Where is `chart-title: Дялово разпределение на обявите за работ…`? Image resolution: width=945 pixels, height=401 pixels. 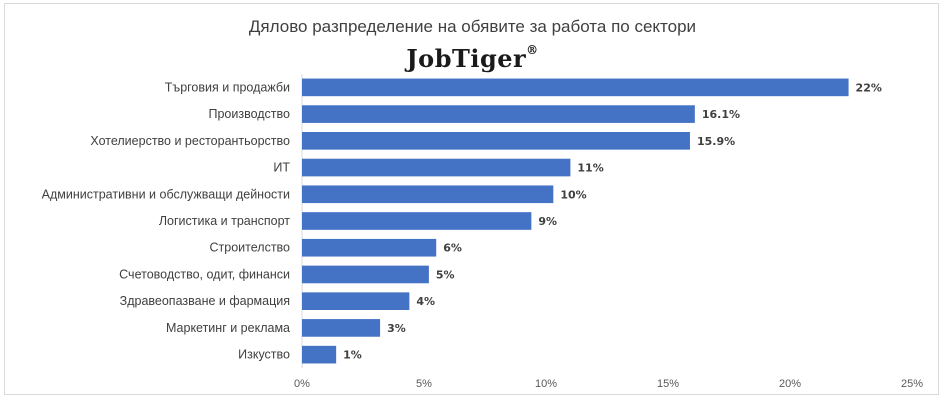
chart-title: Дялово разпределение на обявите за работ… is located at coordinates (472, 26).